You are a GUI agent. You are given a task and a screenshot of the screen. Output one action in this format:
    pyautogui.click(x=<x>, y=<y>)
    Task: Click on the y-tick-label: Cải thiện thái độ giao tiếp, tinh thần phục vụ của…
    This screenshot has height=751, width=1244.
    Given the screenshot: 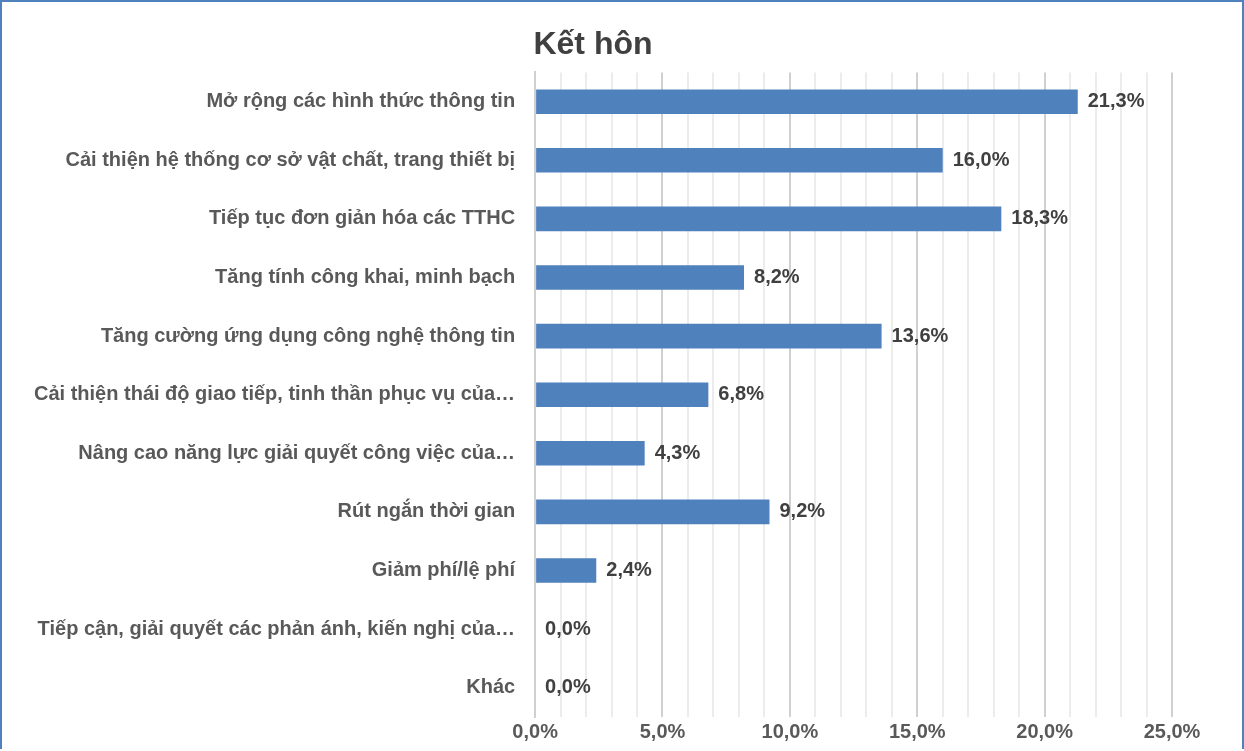 What is the action you would take?
    pyautogui.click(x=275, y=393)
    